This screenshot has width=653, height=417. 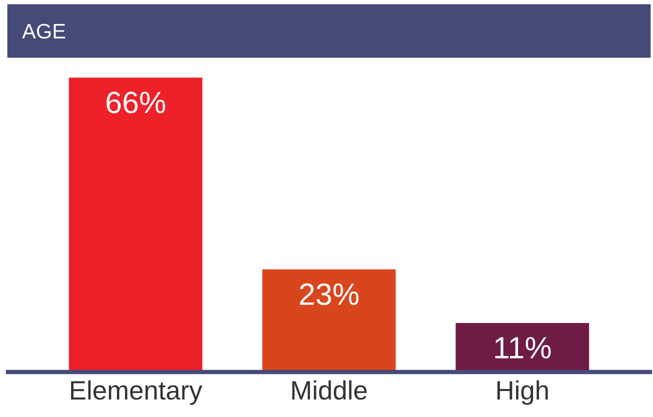 What do you see at coordinates (522, 392) in the screenshot?
I see `x-tick-label: High` at bounding box center [522, 392].